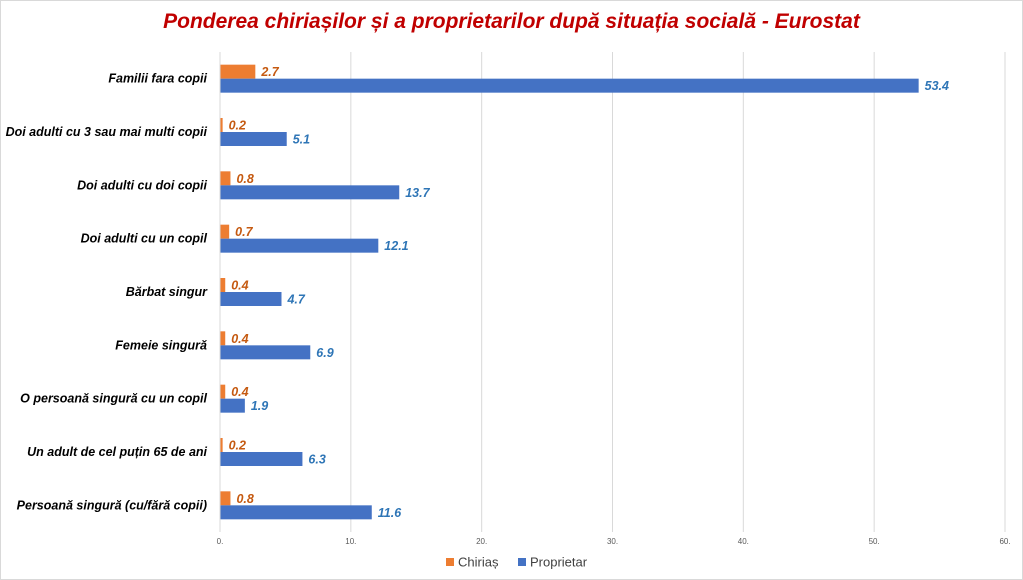 The height and width of the screenshot is (580, 1023). I want to click on x-tick-label-6: 60., so click(1004, 541).